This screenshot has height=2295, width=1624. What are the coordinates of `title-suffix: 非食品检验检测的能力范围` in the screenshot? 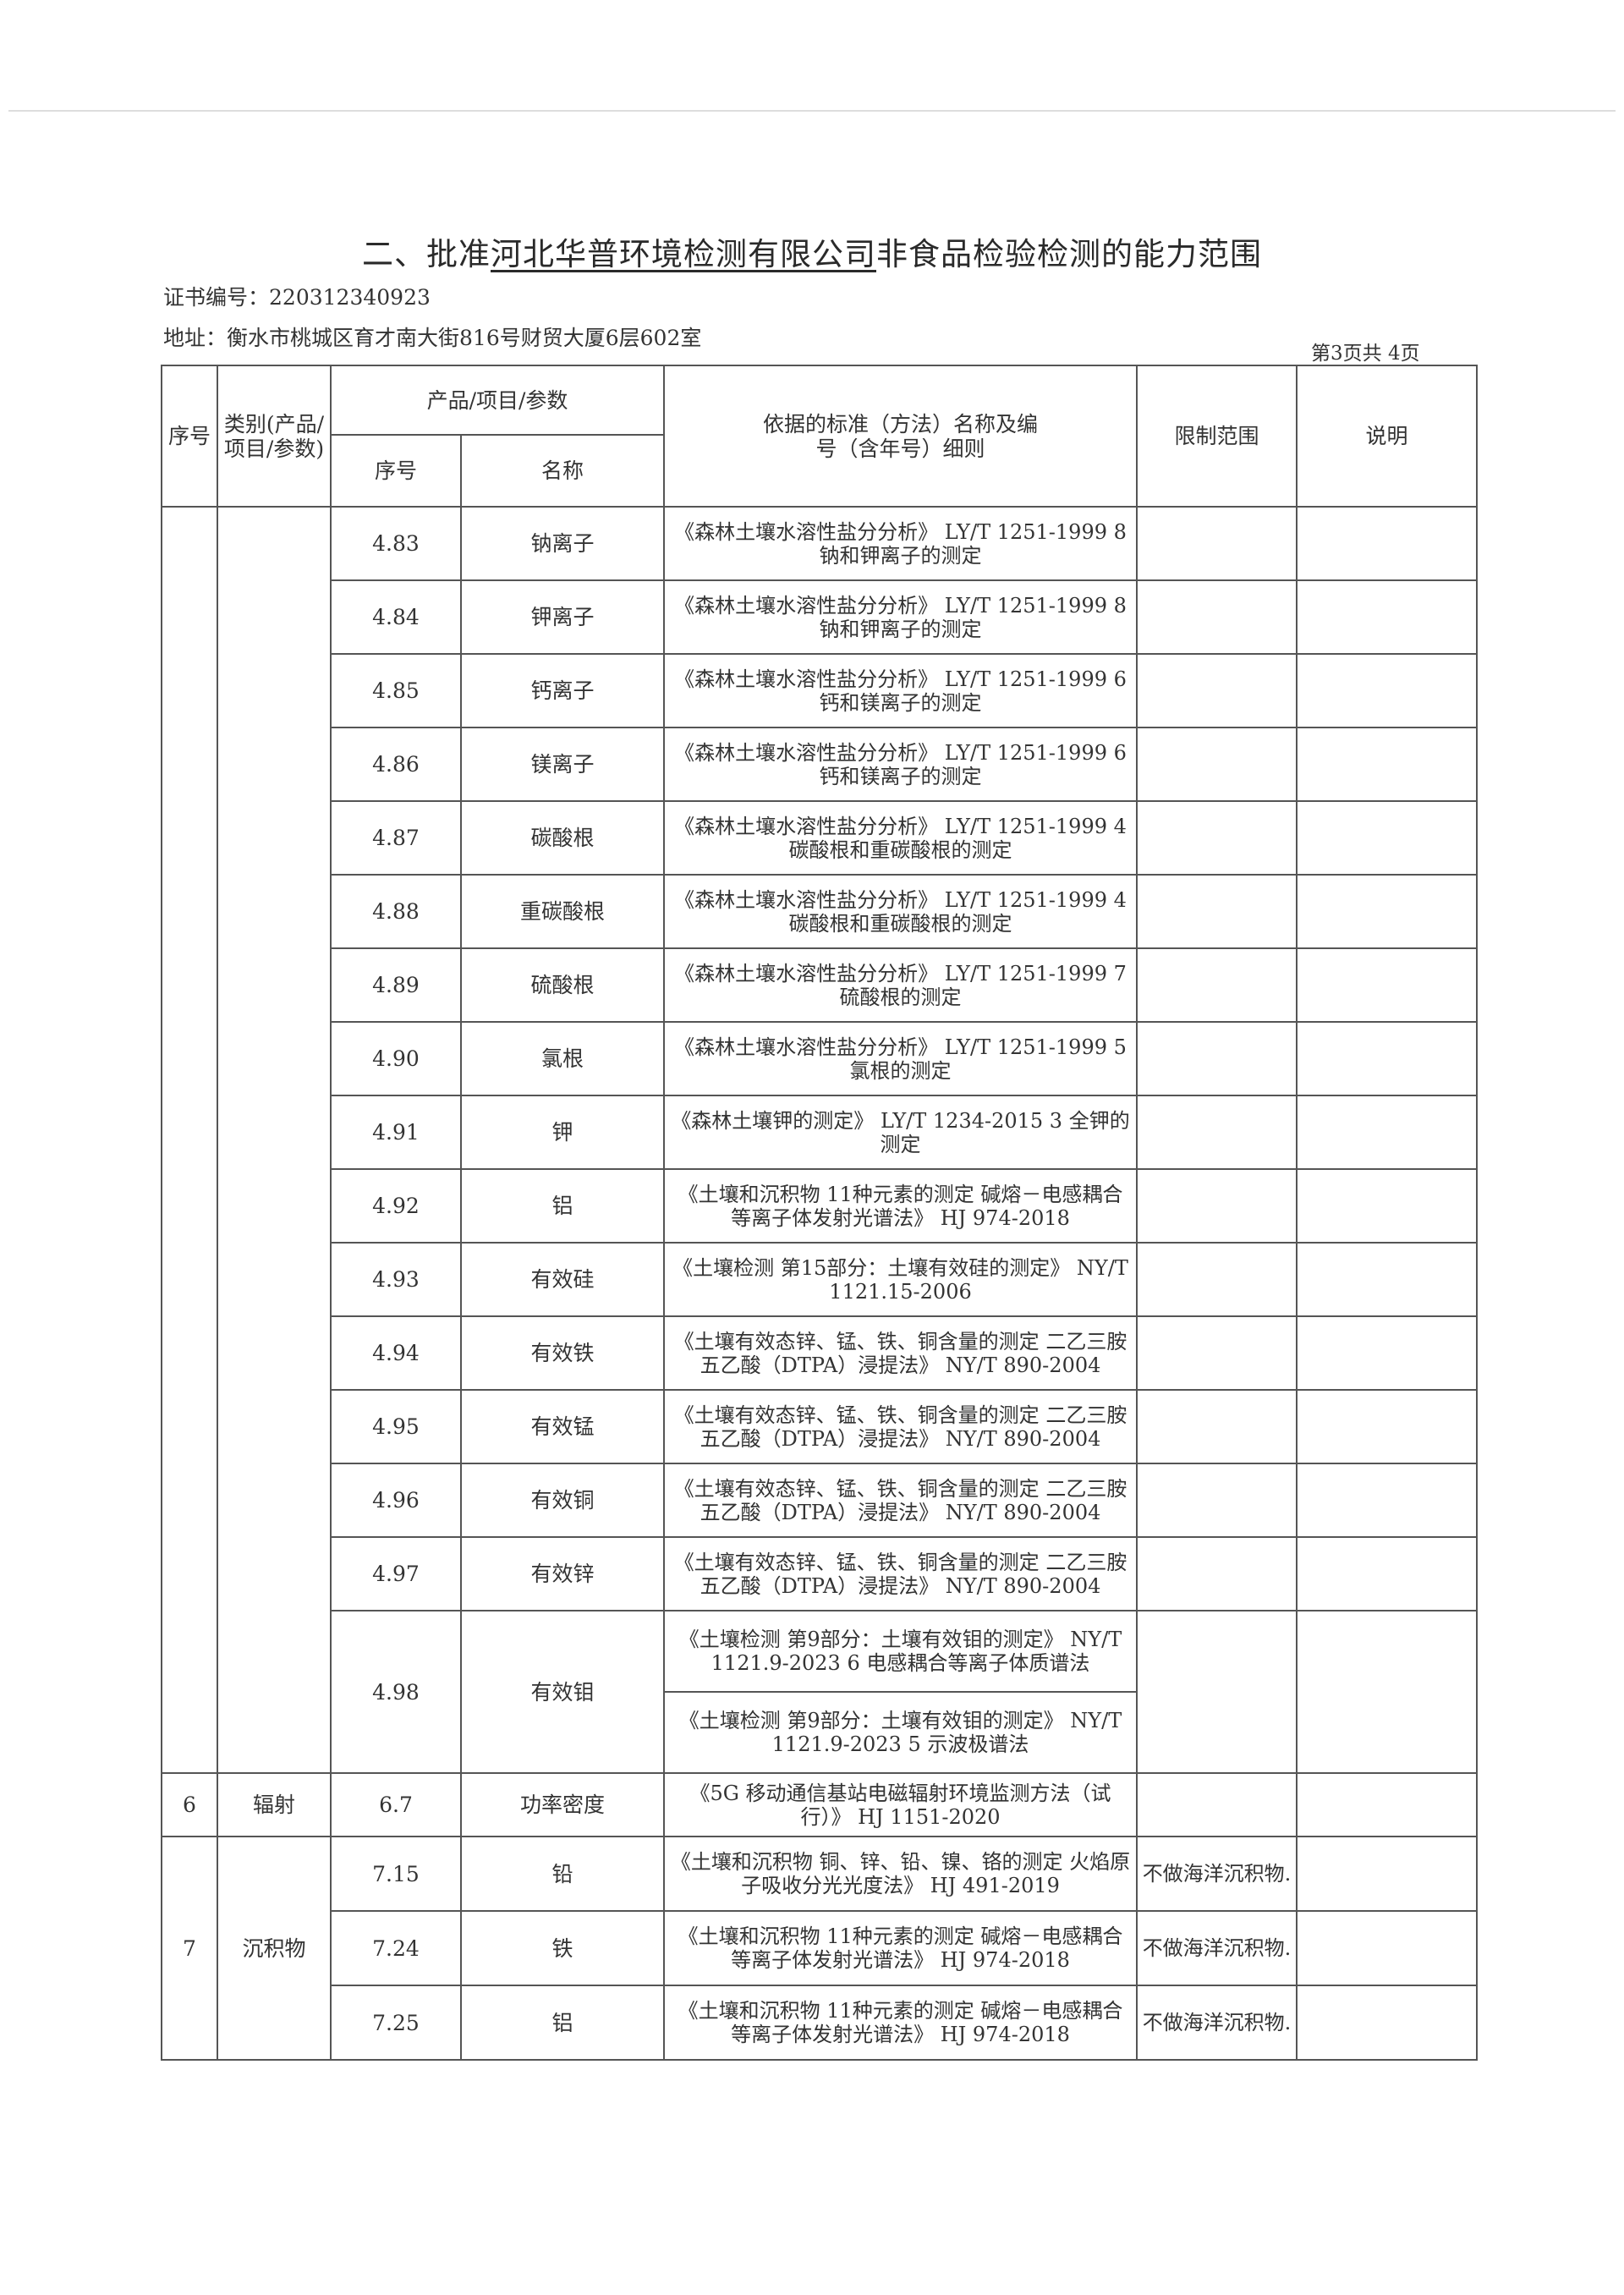 It's located at (1069, 254).